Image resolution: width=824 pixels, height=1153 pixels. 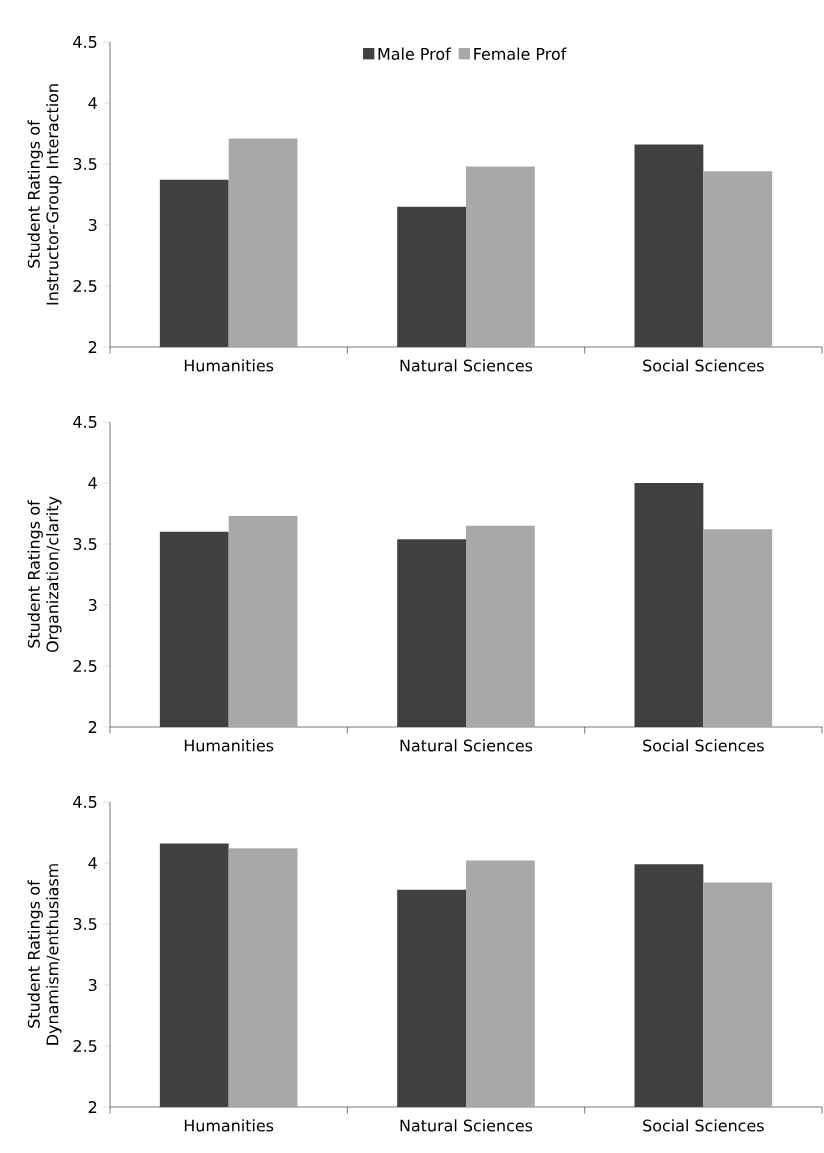 I want to click on y-axis-title: Student Ratings of Organization/clarity, so click(x=44, y=574).